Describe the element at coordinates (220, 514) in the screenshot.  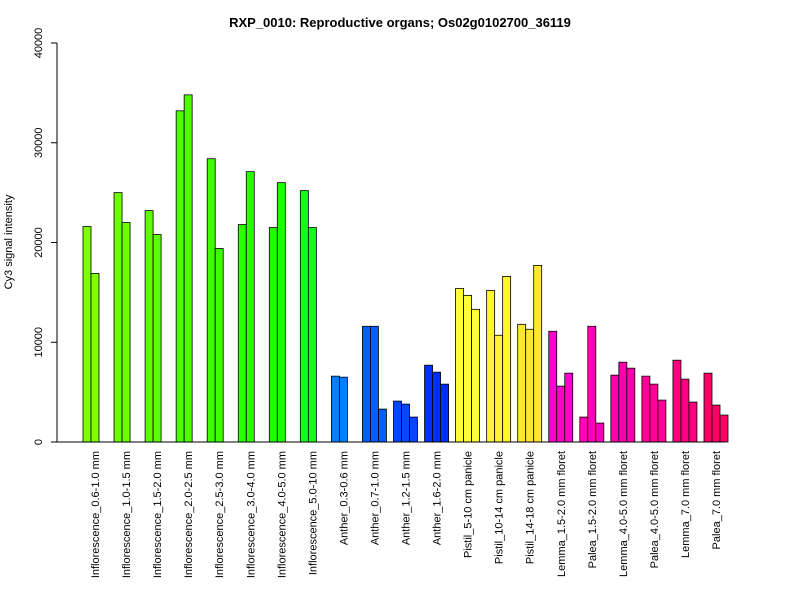
I see `x-tick-label: Inflorescence_2.5-3.0 mm` at that location.